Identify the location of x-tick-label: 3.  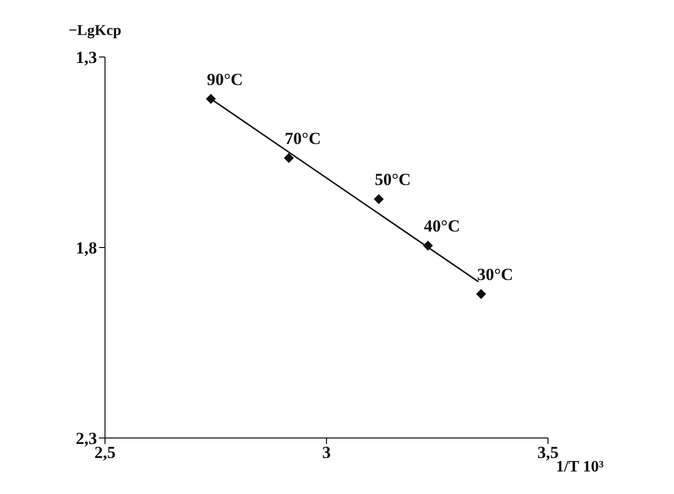
(326, 452).